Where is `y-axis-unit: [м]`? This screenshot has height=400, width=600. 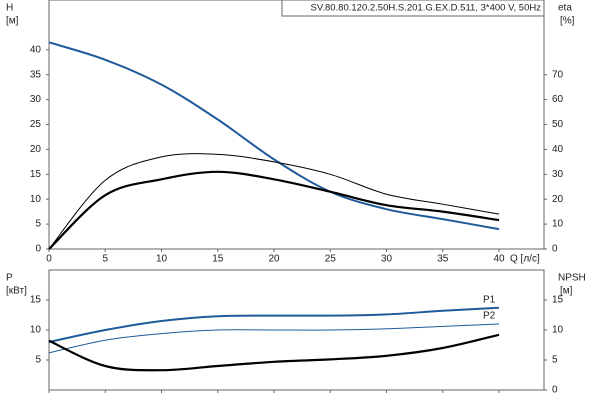 y-axis-unit: [м] is located at coordinates (12, 21).